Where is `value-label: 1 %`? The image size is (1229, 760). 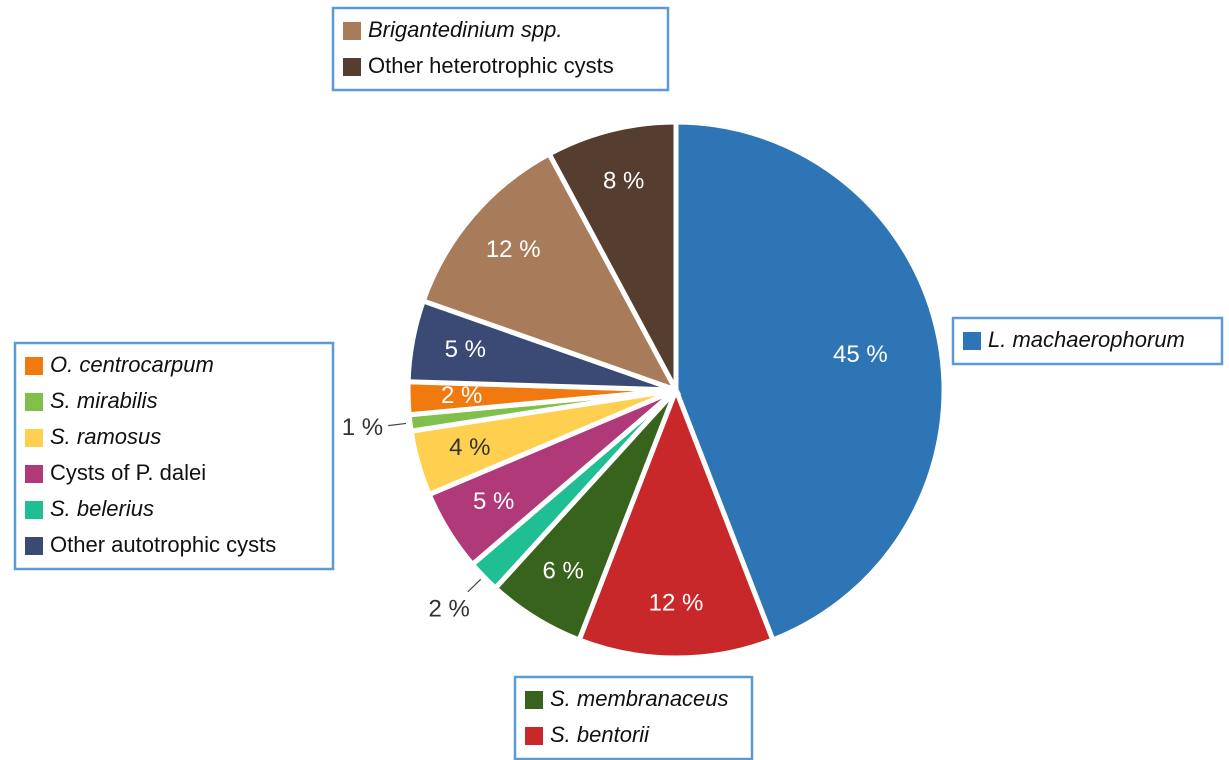
value-label: 1 % is located at coordinates (362, 427).